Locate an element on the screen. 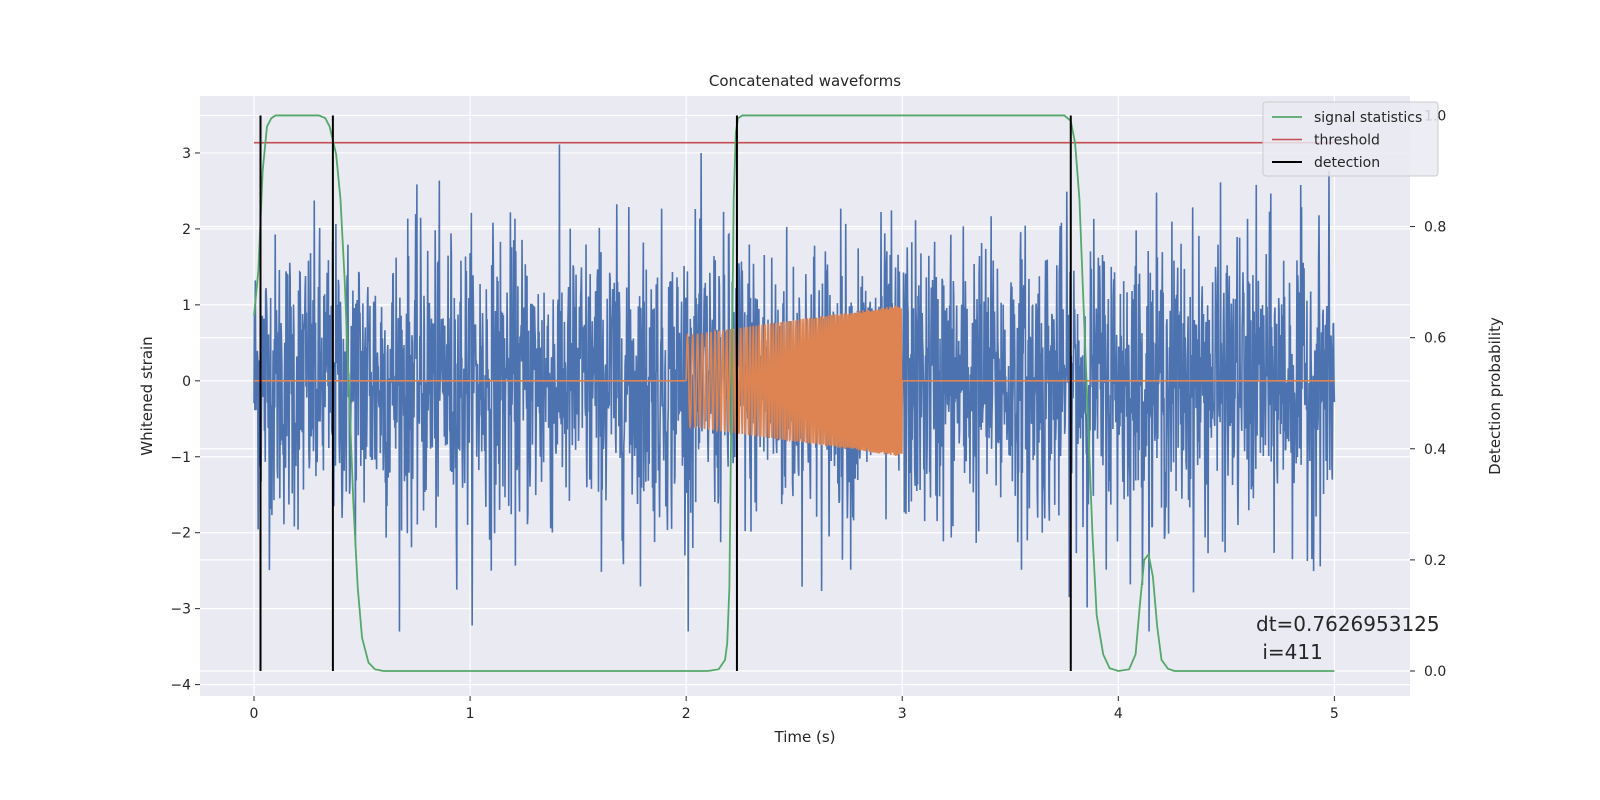 Image resolution: width=1600 pixels, height=800 pixels. x-tick-label: 3 is located at coordinates (902, 714).